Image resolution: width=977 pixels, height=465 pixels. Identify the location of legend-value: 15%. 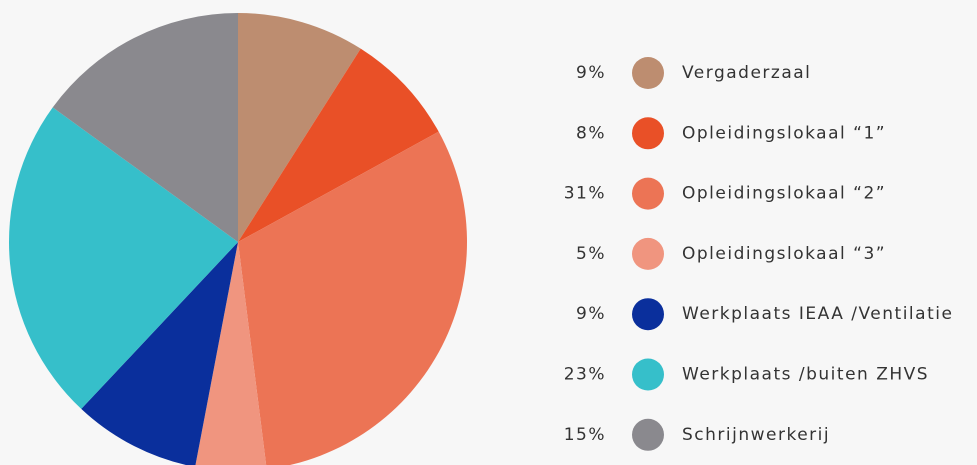
(585, 435).